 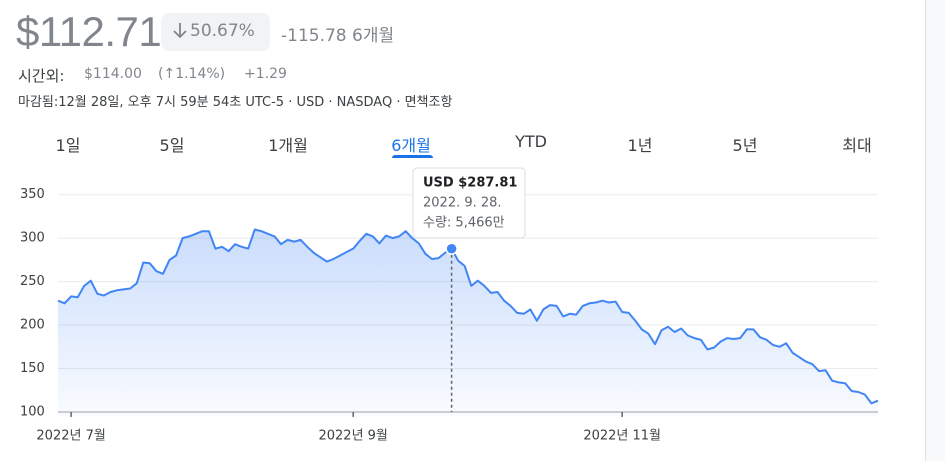 I want to click on range-tab: 1년, so click(x=640, y=145).